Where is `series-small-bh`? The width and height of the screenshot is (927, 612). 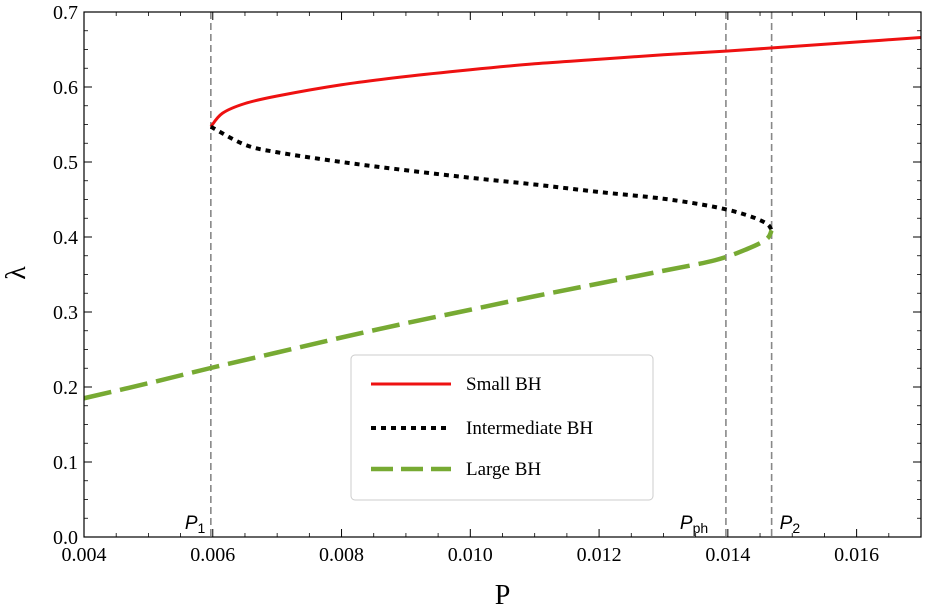
series-small-bh is located at coordinates (565, 82).